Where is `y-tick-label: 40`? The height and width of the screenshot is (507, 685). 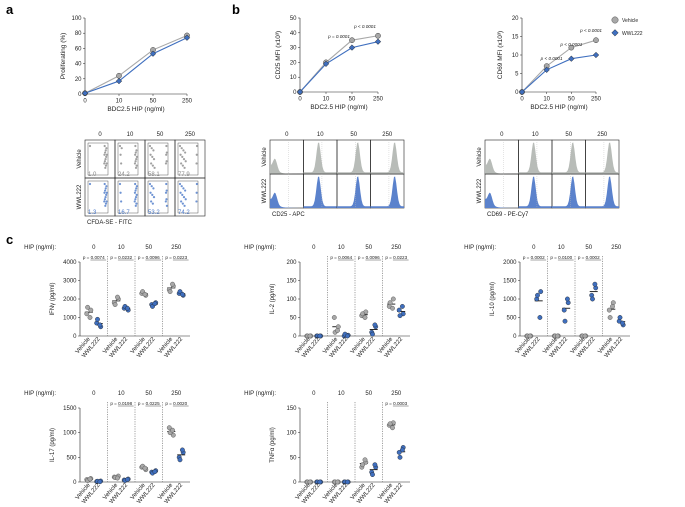 y-tick-label: 40 is located at coordinates (293, 34).